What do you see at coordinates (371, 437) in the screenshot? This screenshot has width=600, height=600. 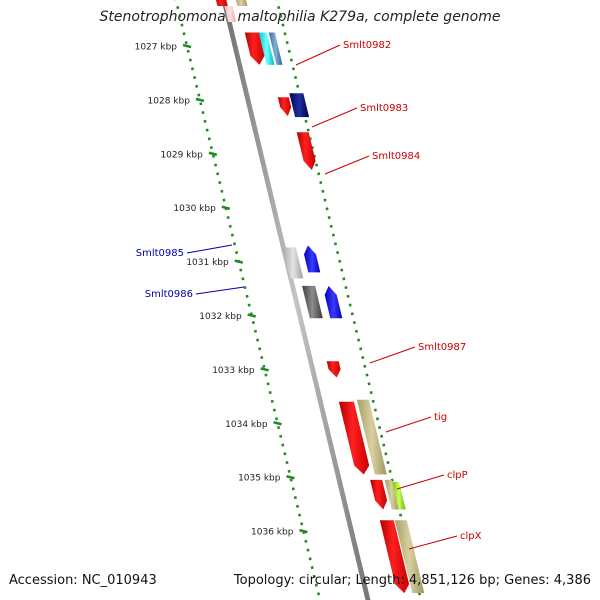 I see `tig-khaki-block` at bounding box center [371, 437].